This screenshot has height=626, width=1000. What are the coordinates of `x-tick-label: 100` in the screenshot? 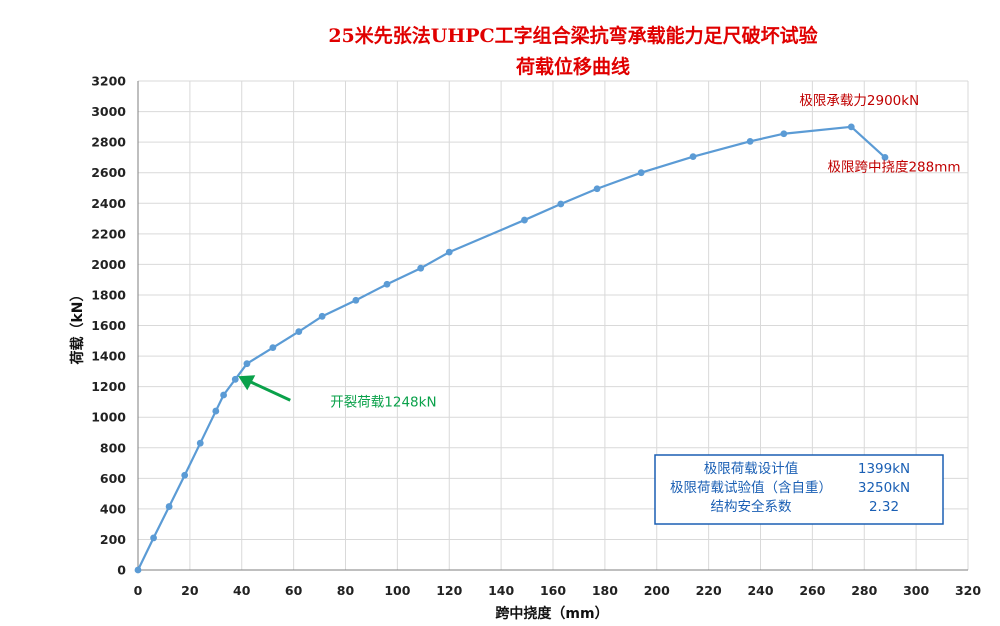 It's located at (397, 590).